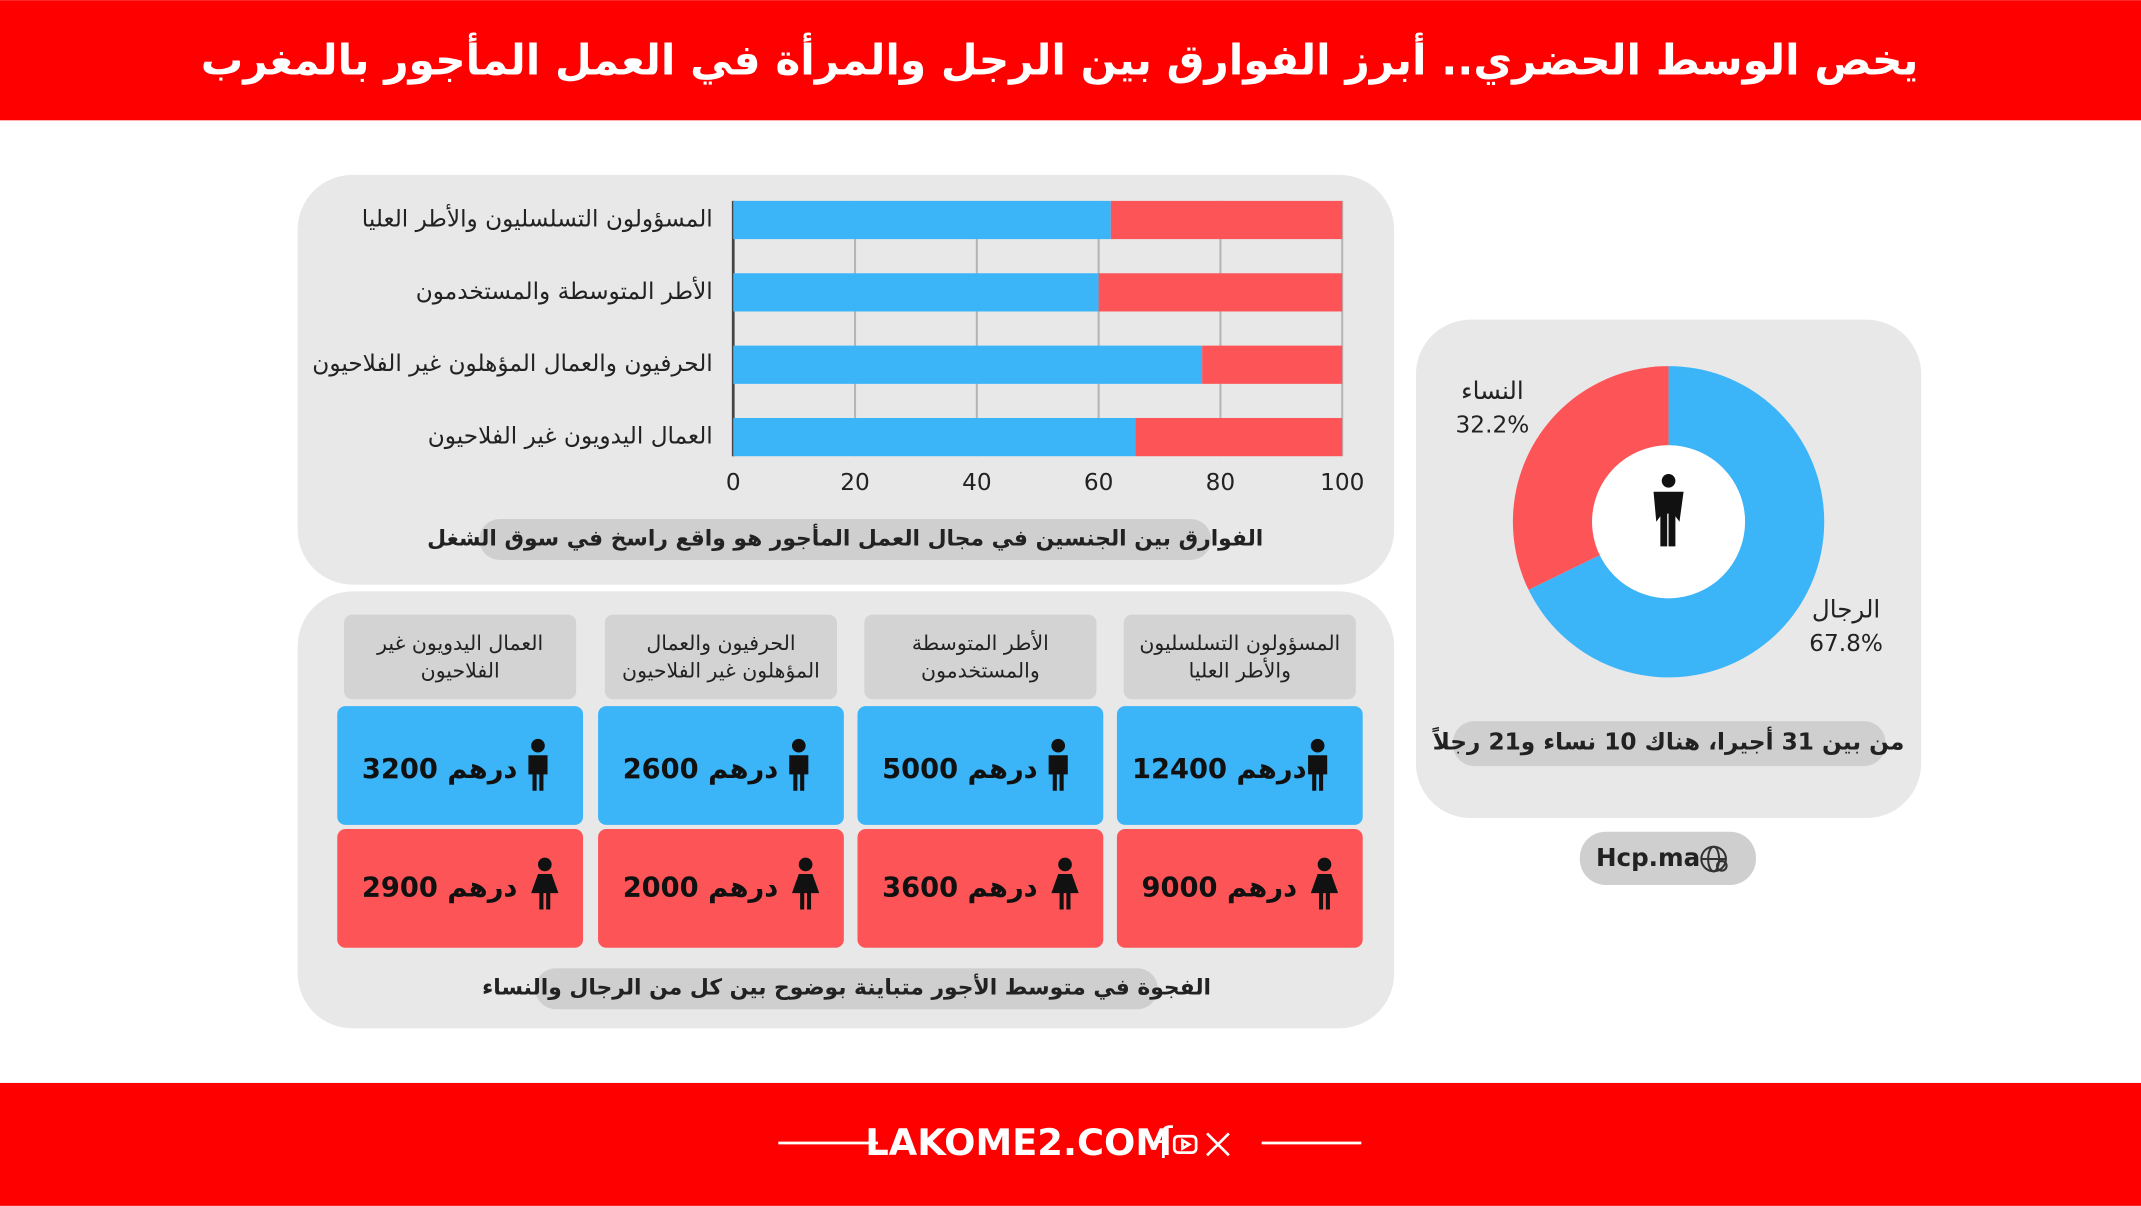 This screenshot has height=1206, width=2141. Describe the element at coordinates (1648, 857) in the screenshot. I see `source: Hcp.ma` at that location.